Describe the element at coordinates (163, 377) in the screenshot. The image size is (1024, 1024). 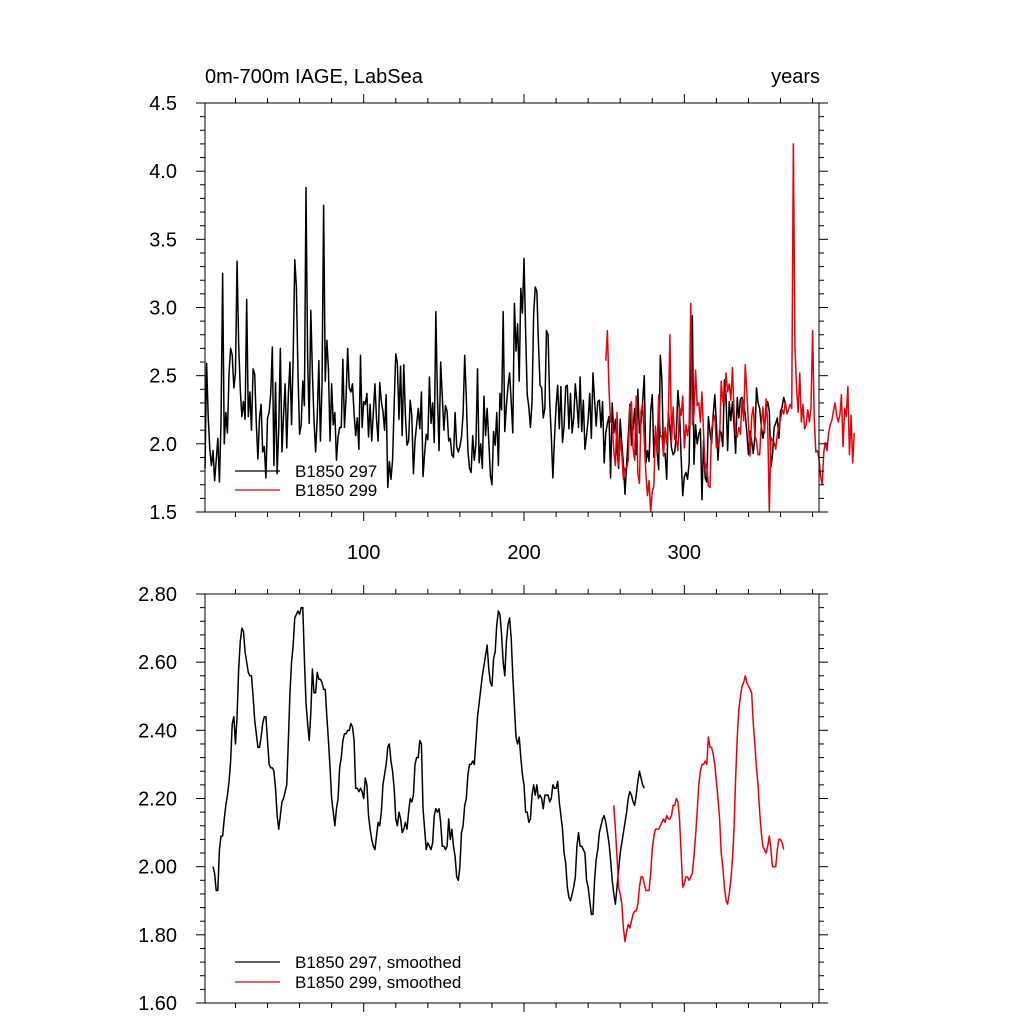
I see `top-y-tick-label: 2.5` at that location.